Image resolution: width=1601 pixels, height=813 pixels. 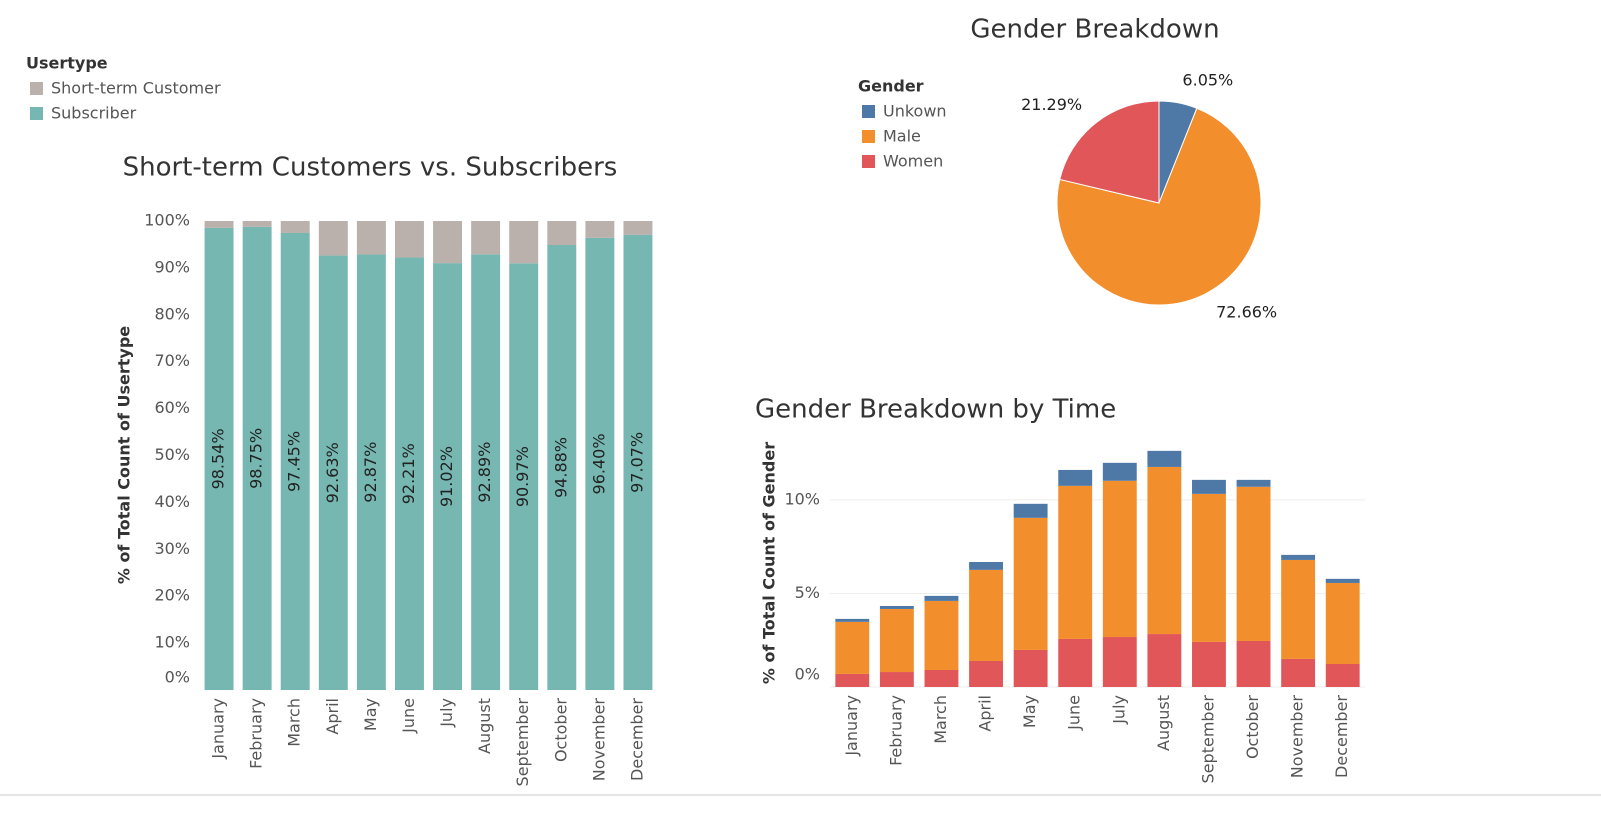 What do you see at coordinates (560, 467) in the screenshot?
I see `value-label: 94.88%` at bounding box center [560, 467].